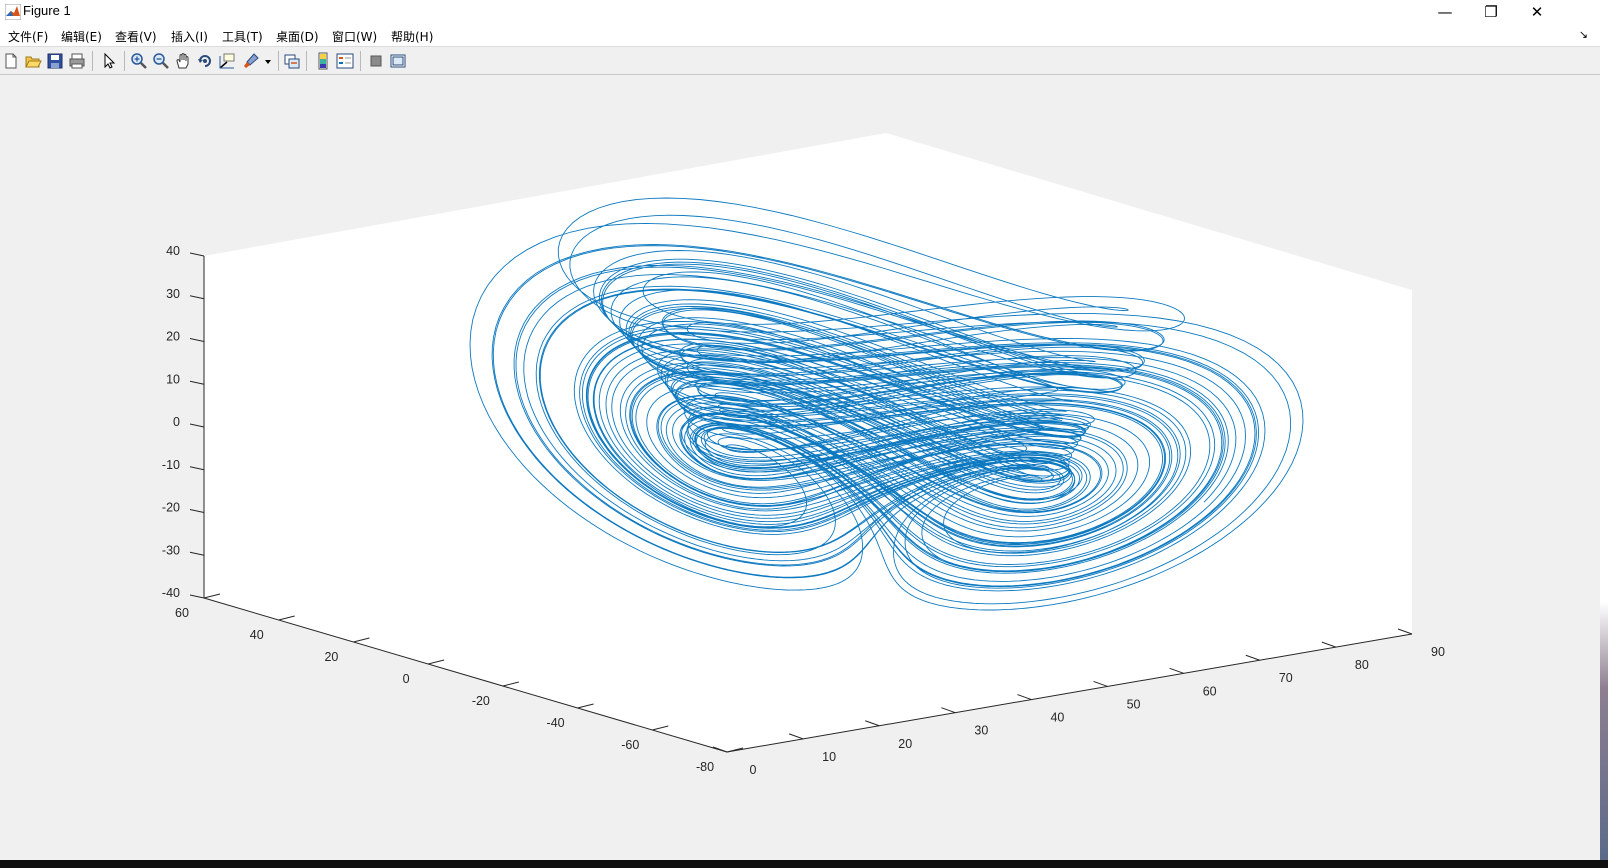 This screenshot has height=868, width=1608. Describe the element at coordinates (1069, 693) in the screenshot. I see `x-axis-line` at that location.